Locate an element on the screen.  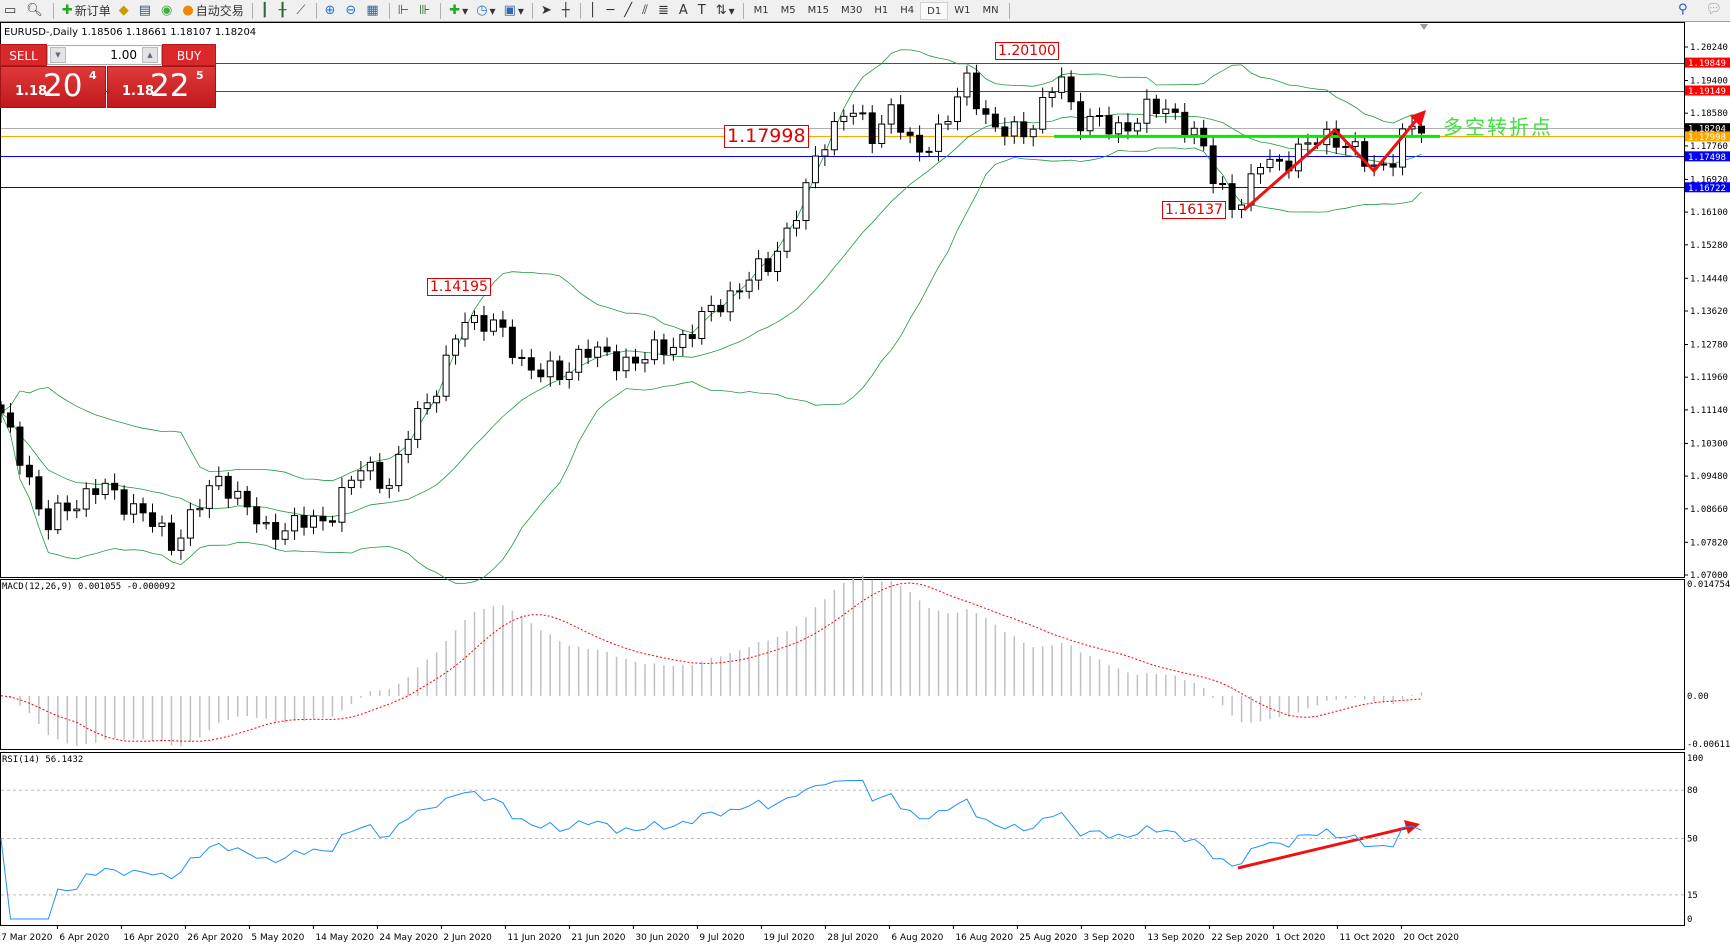
editor-icon: ◆ is located at coordinates (123, 10).